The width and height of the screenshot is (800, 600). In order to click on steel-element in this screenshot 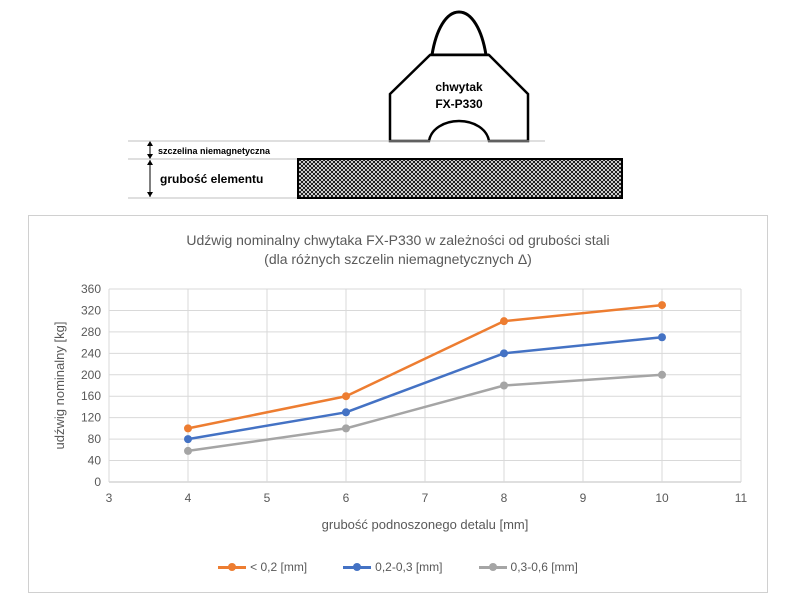, I will do `click(460, 178)`.